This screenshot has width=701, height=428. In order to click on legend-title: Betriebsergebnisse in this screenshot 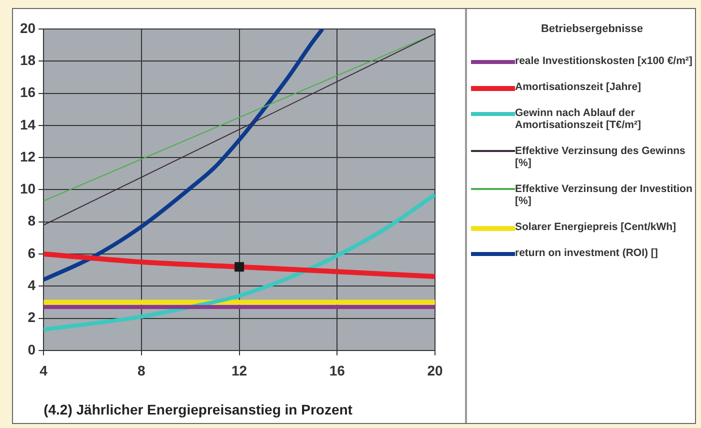, I will do `click(592, 29)`.